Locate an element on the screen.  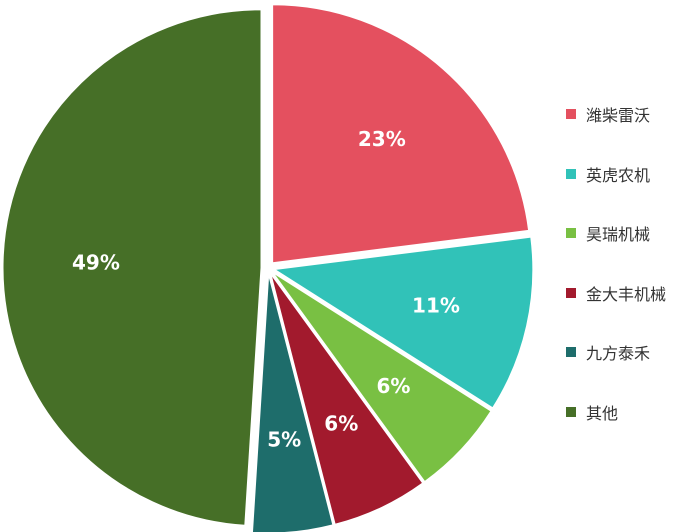
legend-item: 金大丰机械 is located at coordinates (626, 293).